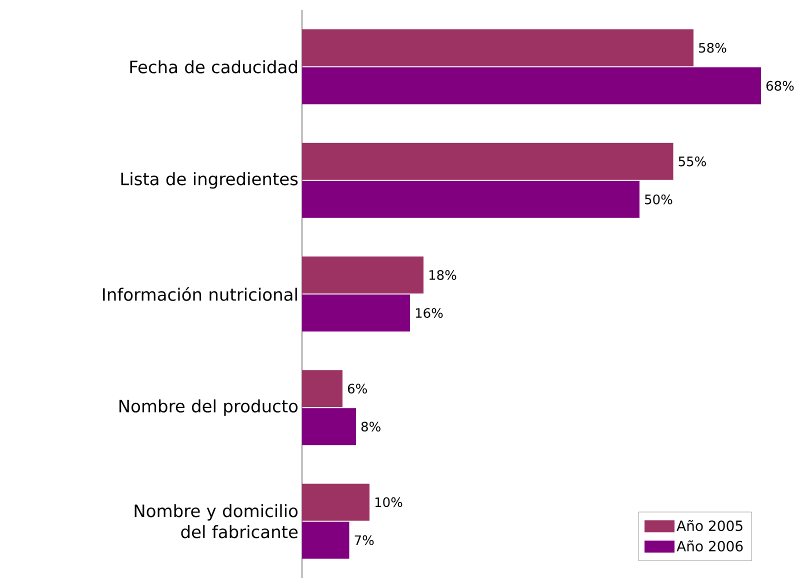 The height and width of the screenshot is (578, 800). I want to click on legend-label: Año 2005, so click(709, 526).